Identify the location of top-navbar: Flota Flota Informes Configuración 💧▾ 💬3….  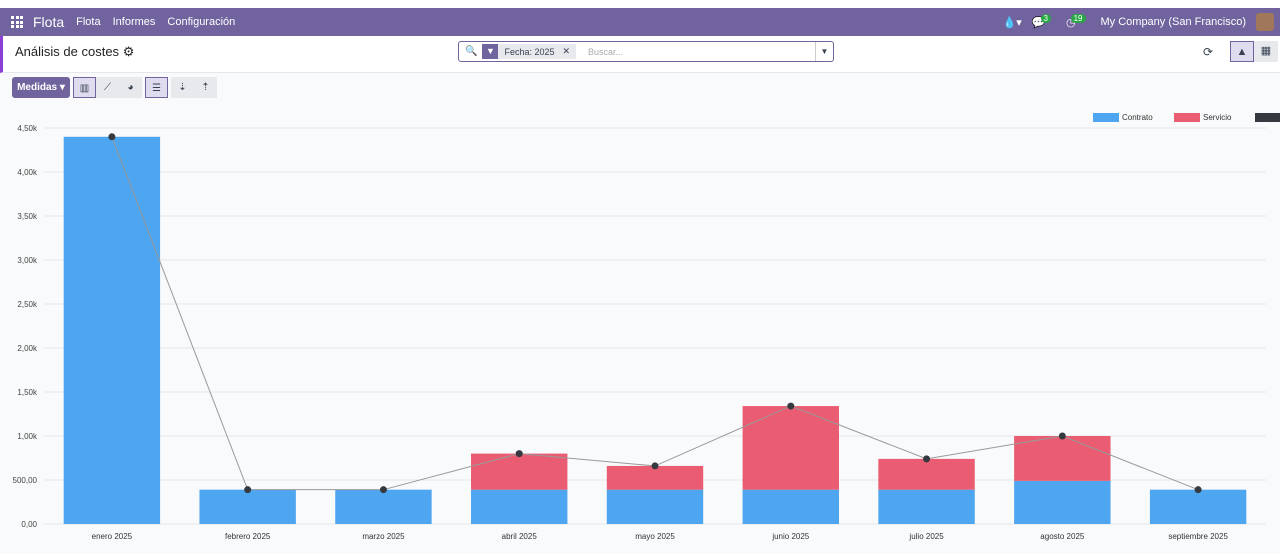
(640, 22).